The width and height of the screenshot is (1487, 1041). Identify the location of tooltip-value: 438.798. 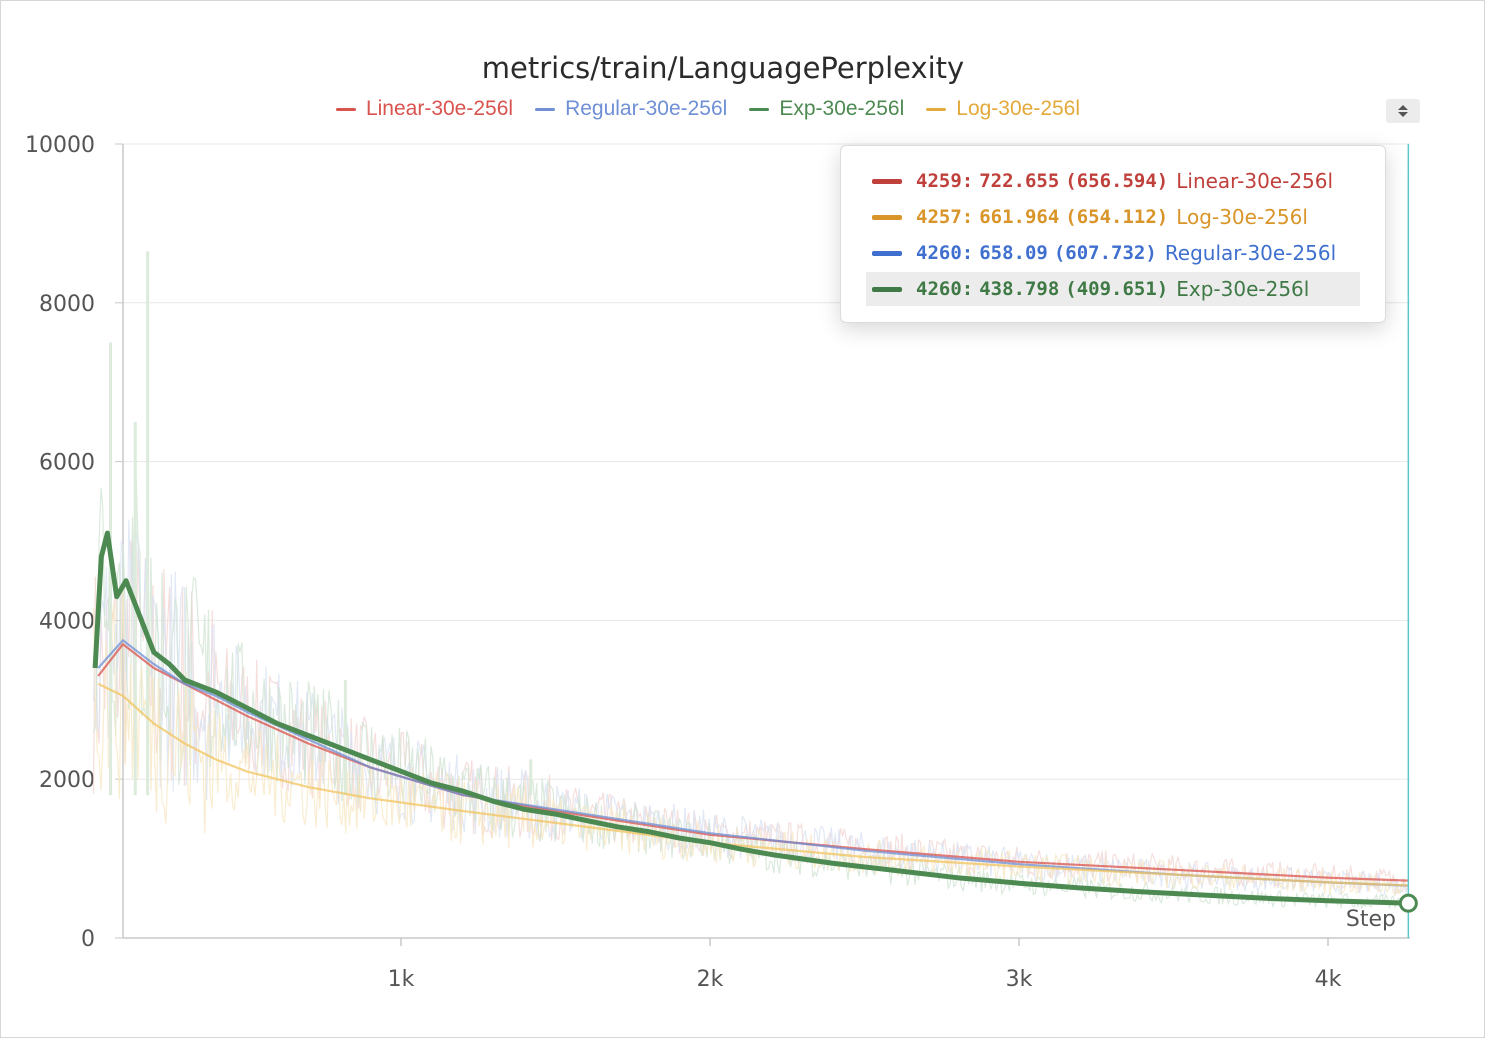
(1019, 289).